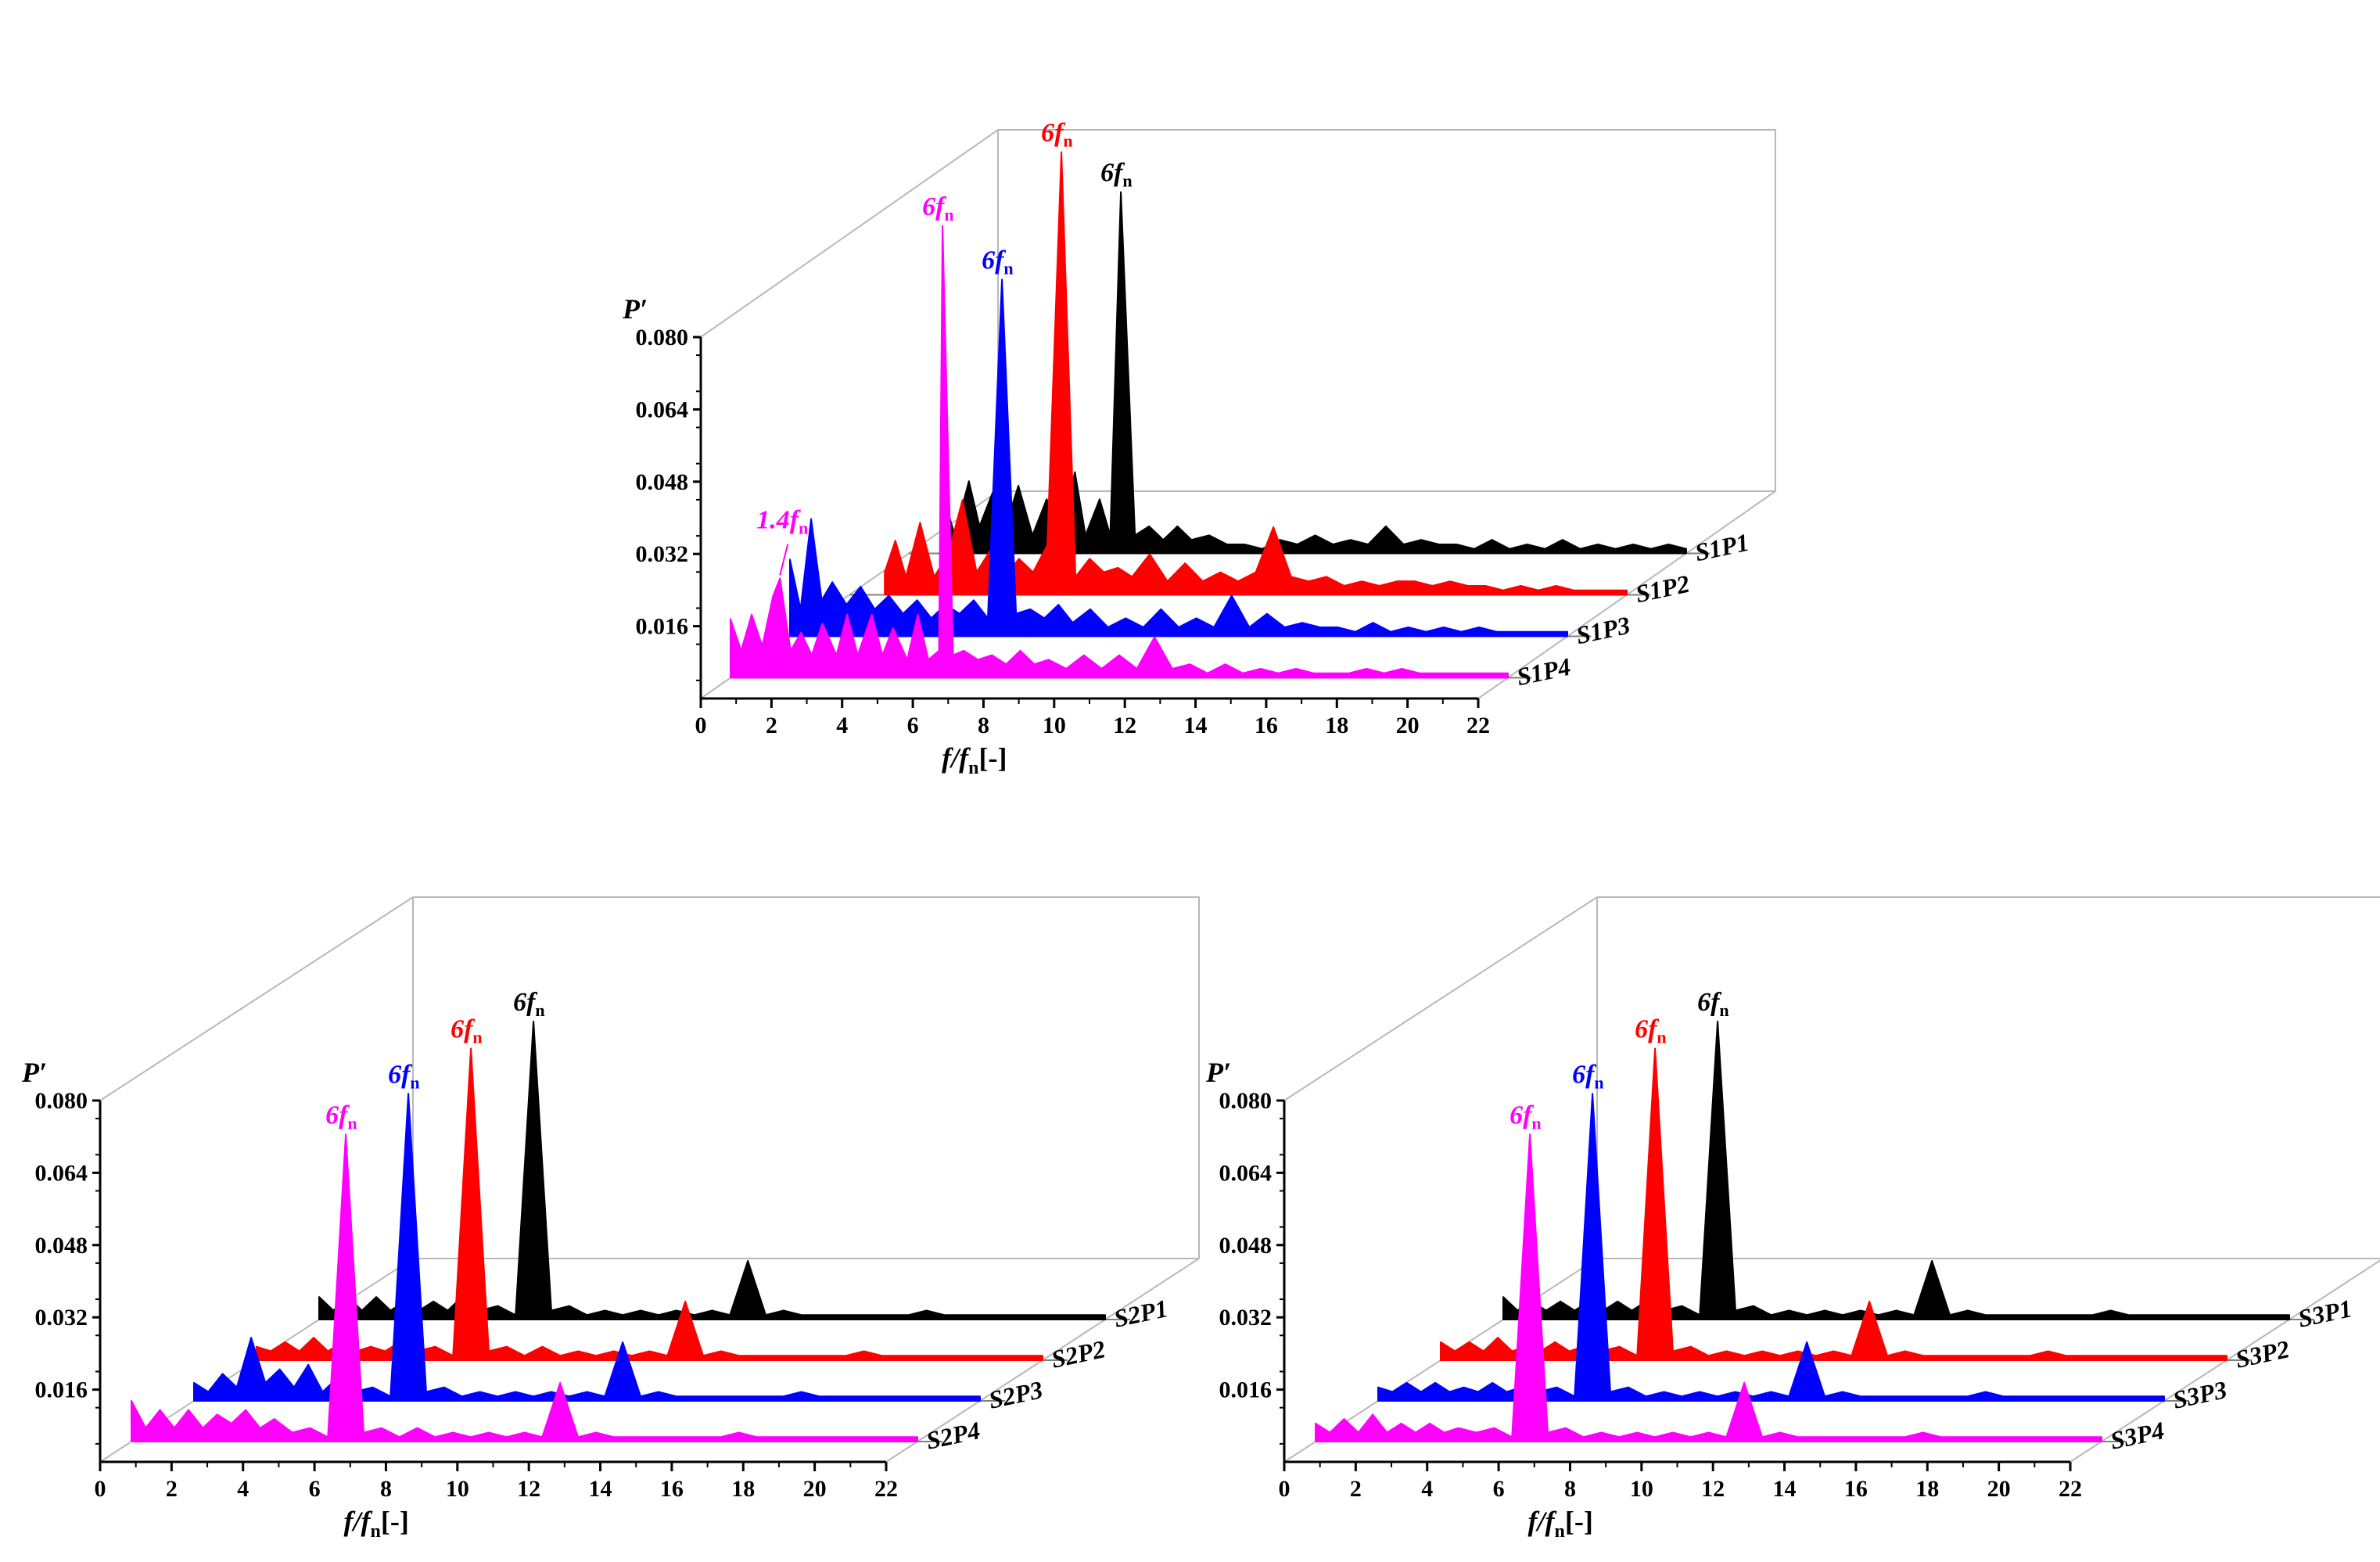  Describe the element at coordinates (784, 560) in the screenshot. I see `annotation-arrow` at that location.